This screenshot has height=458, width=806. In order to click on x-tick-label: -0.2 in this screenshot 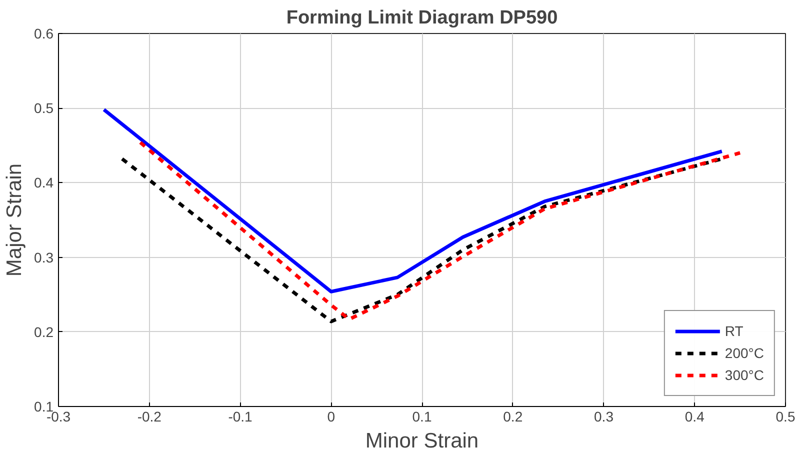, I will do `click(149, 416)`.